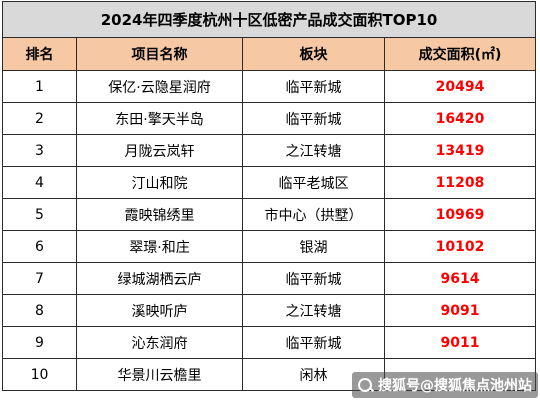  What do you see at coordinates (39, 118) in the screenshot?
I see `rank-cell: 2` at bounding box center [39, 118].